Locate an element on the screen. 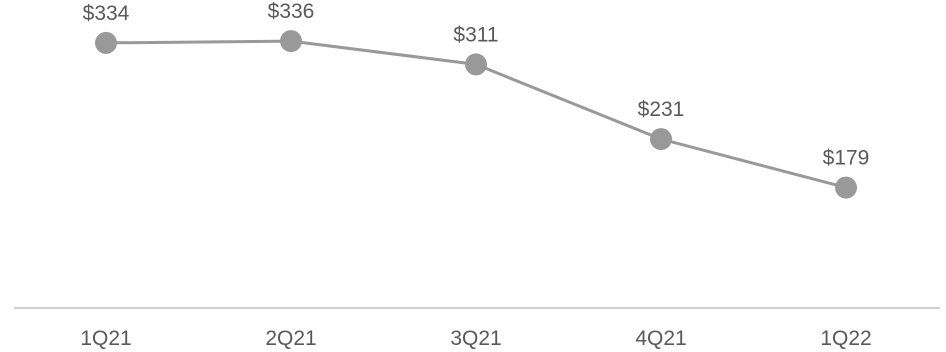  data-point-2q21 is located at coordinates (291, 41).